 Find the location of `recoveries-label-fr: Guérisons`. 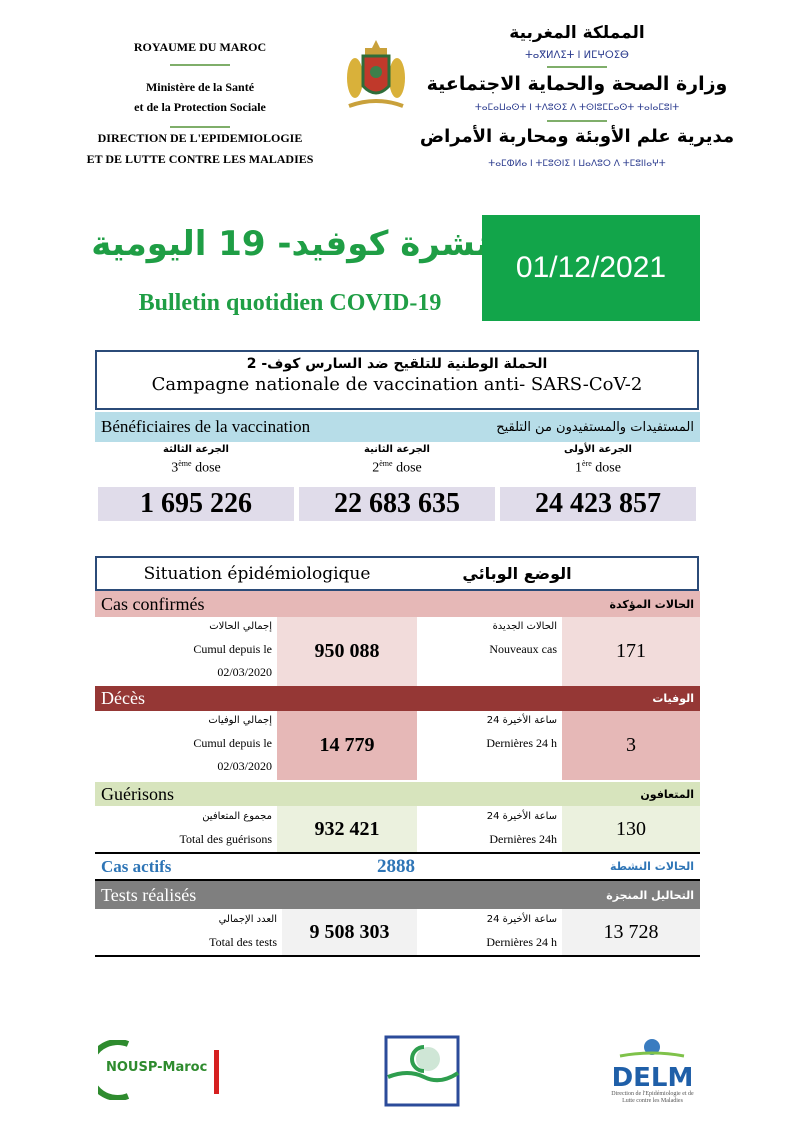

recoveries-label-fr: Guérisons is located at coordinates (137, 793).